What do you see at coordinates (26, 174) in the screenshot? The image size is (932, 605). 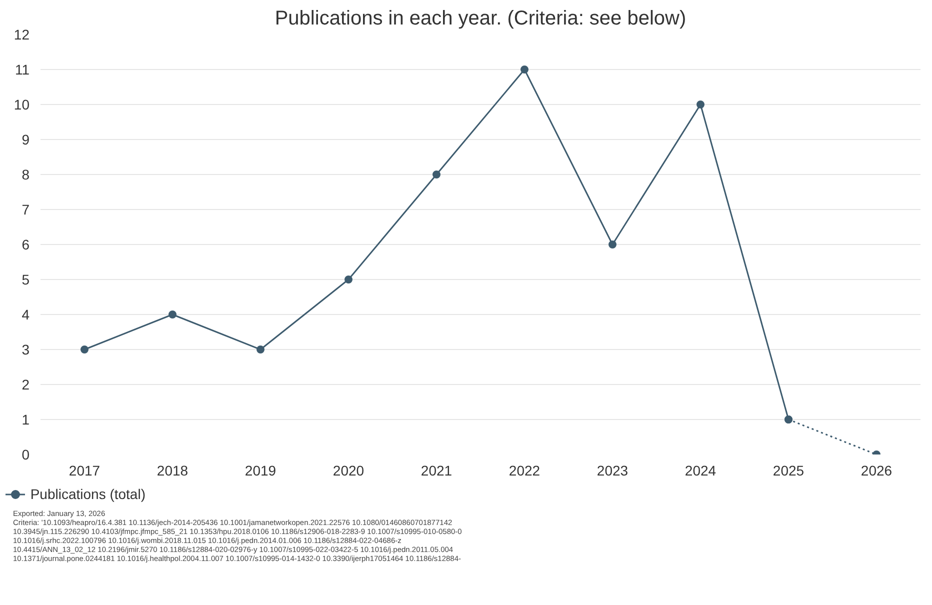 I see `y-tick-label: 8` at bounding box center [26, 174].